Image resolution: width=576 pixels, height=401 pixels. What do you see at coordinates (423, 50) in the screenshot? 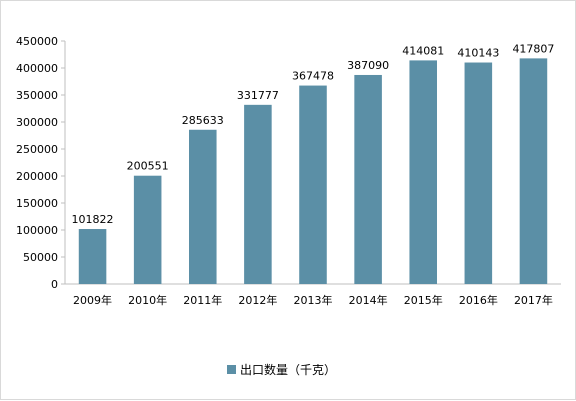
I see `data-label: 414081` at bounding box center [423, 50].